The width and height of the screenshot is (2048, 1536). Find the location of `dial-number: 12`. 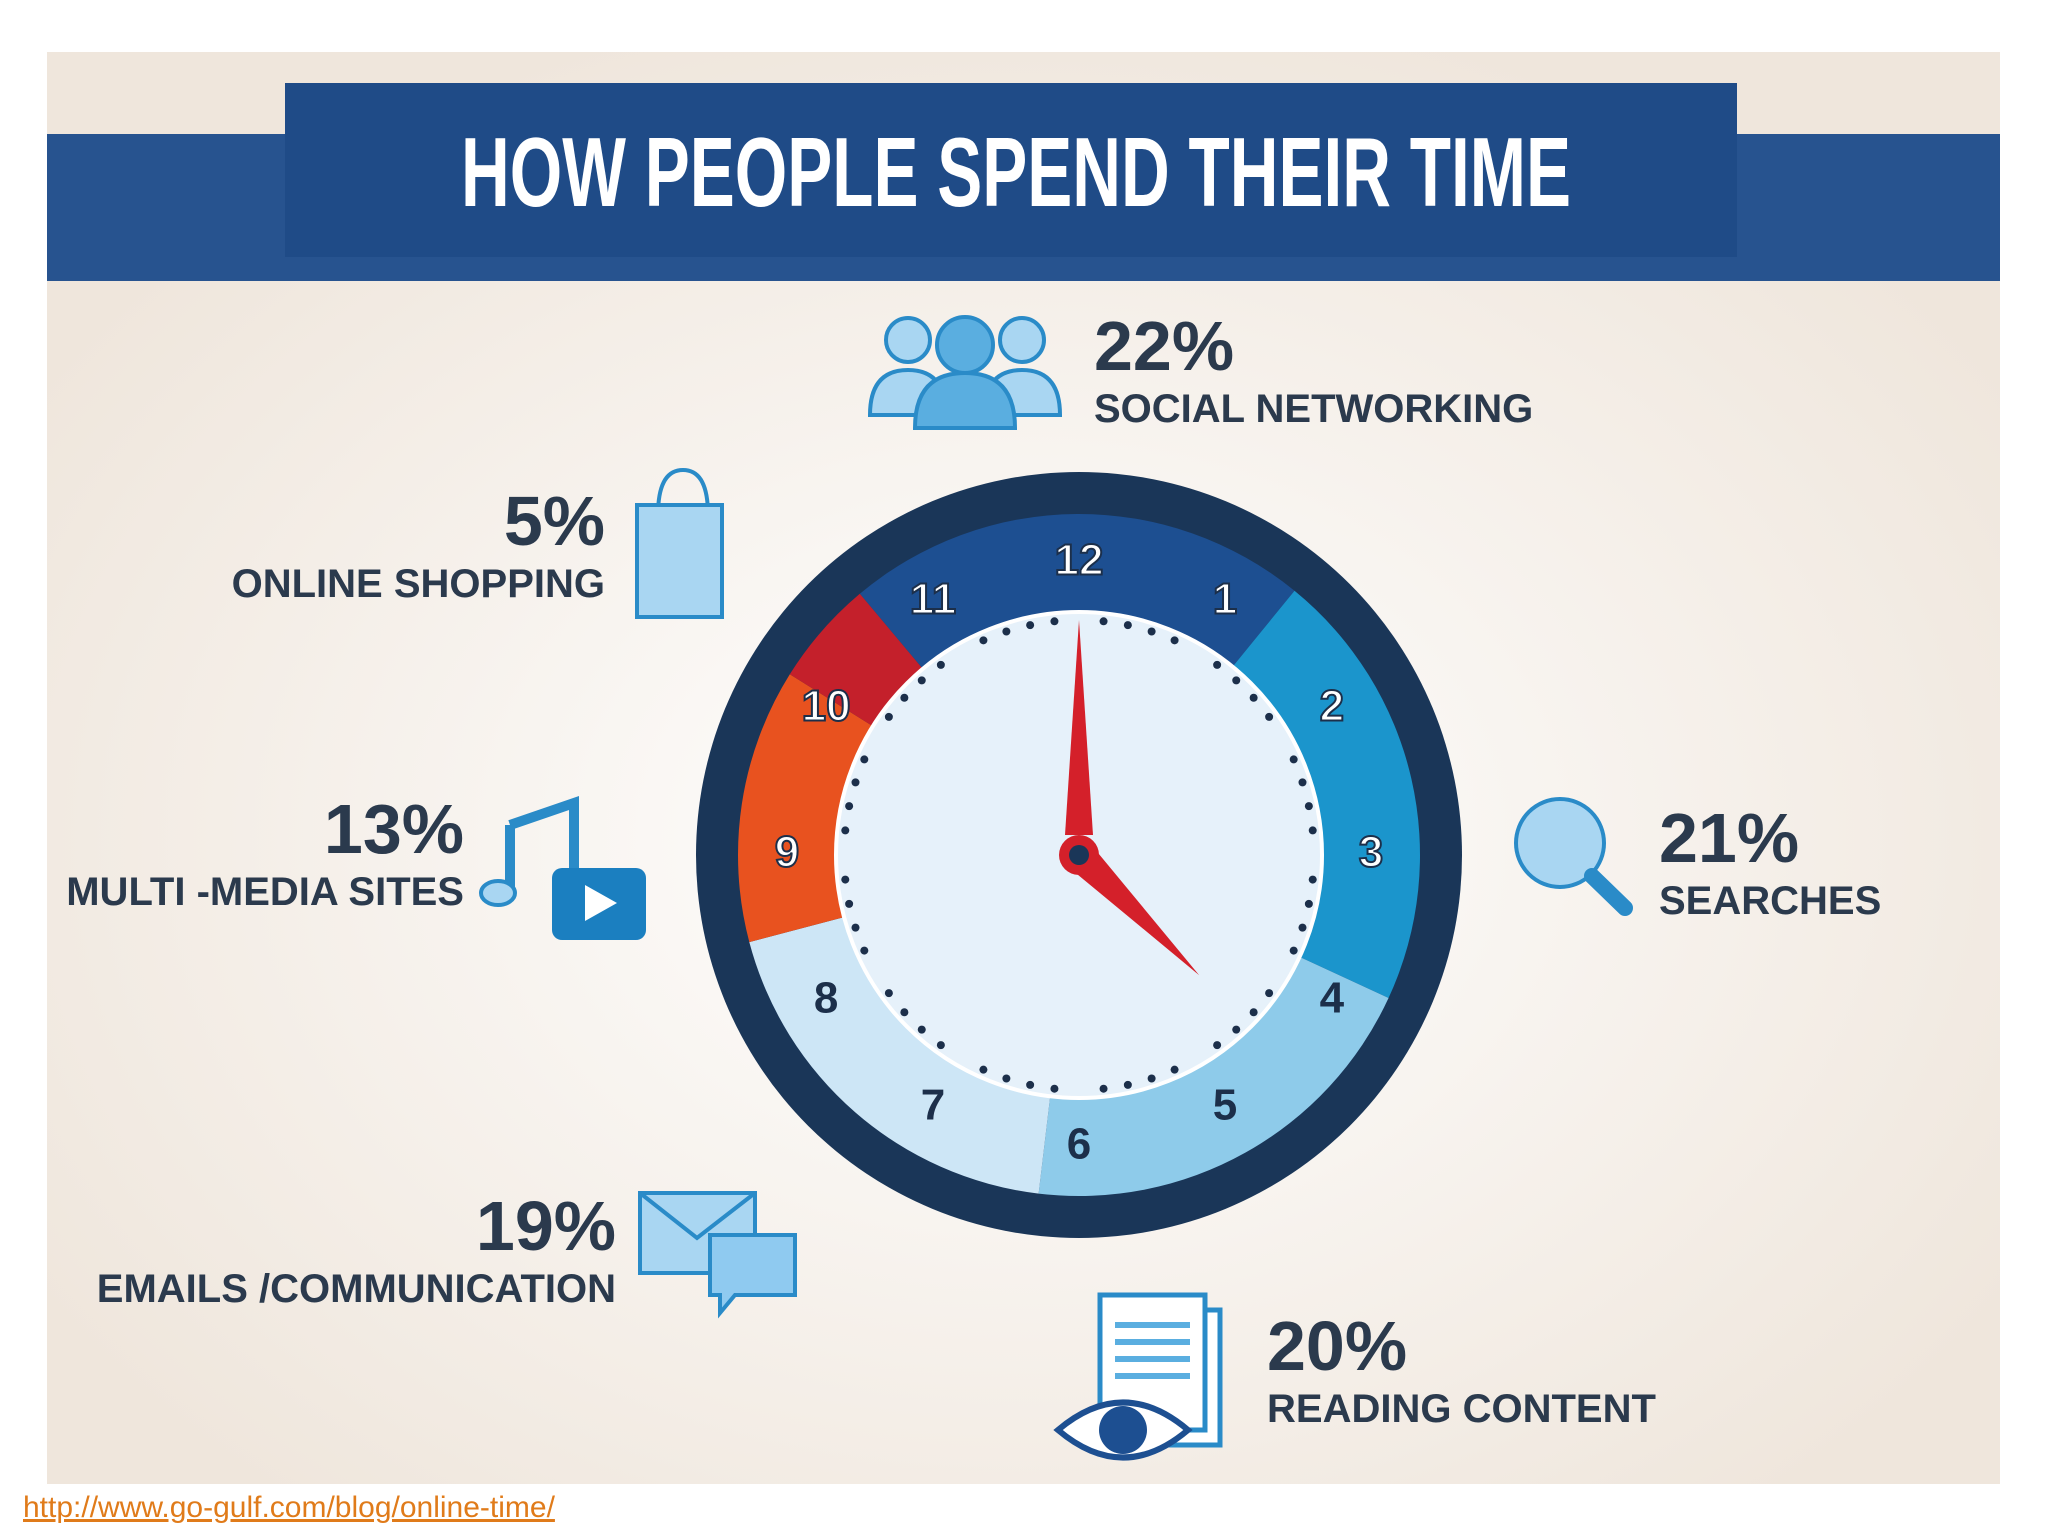

dial-number: 12 is located at coordinates (1079, 560).